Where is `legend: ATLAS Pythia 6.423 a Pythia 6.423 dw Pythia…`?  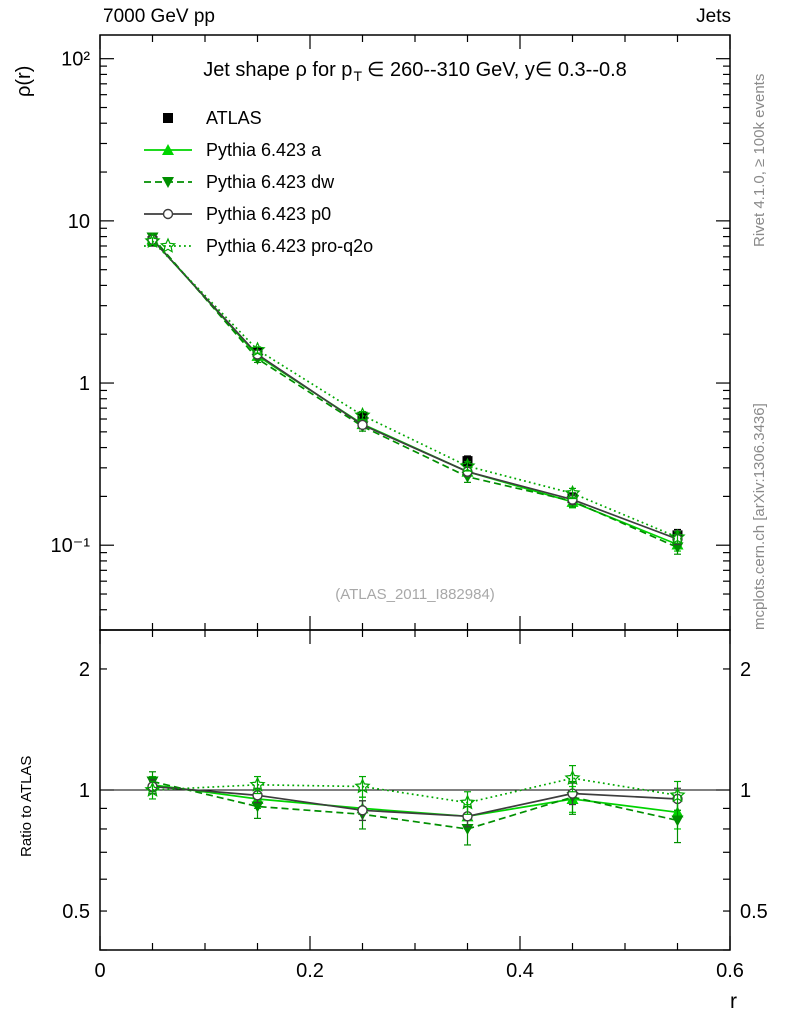
legend: ATLAS Pythia 6.423 a Pythia 6.423 dw Pythia… is located at coordinates (258, 182).